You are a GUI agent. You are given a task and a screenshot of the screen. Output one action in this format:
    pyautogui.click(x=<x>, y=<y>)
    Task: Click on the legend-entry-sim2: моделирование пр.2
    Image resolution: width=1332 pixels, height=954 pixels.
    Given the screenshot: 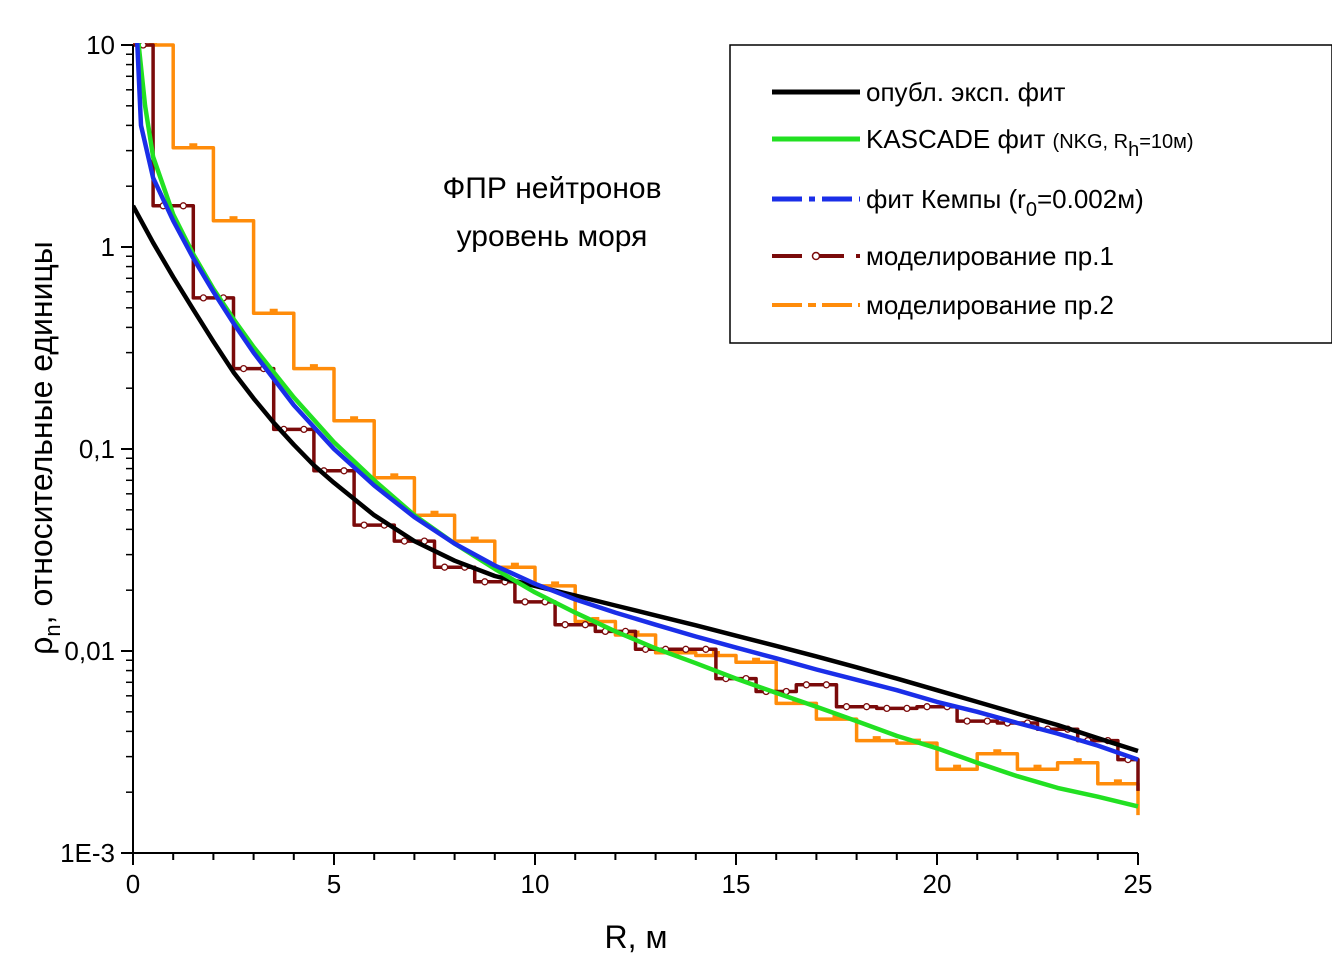 What is the action you would take?
    pyautogui.click(x=943, y=305)
    